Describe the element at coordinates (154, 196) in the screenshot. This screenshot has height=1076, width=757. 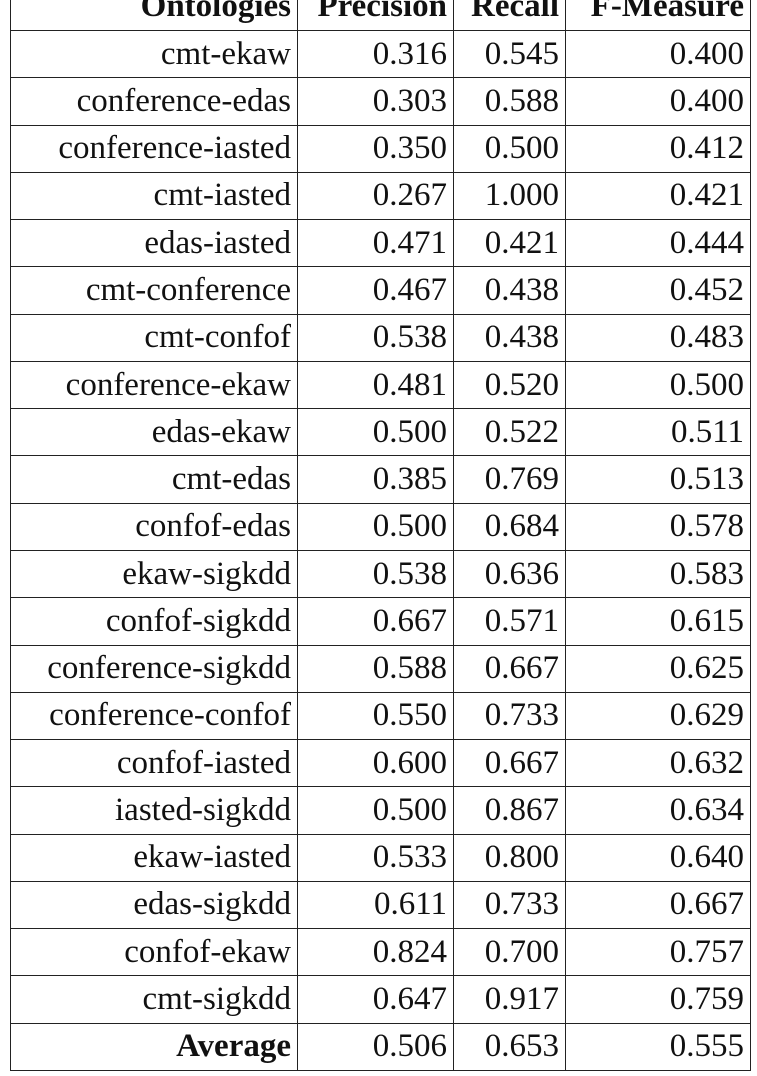
I see `label-cell: cmt-iasted` at that location.